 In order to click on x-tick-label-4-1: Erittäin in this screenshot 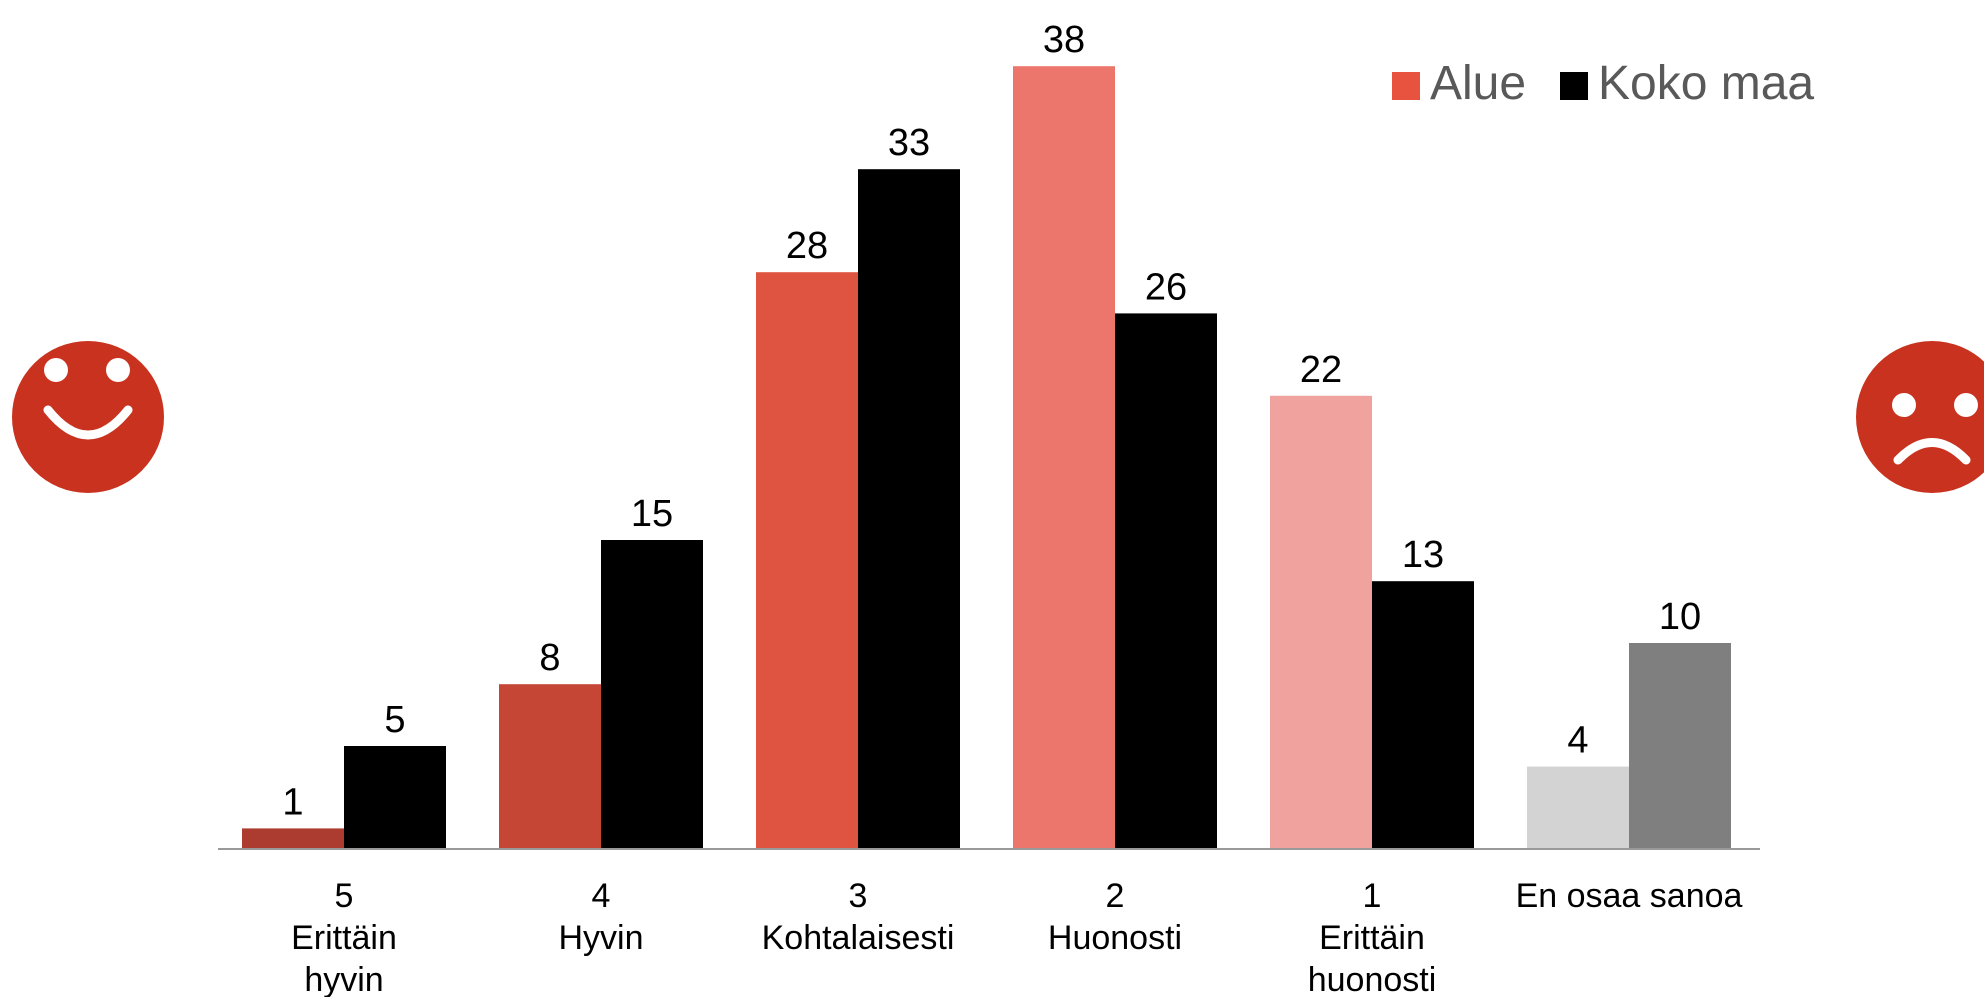, I will do `click(1372, 938)`.